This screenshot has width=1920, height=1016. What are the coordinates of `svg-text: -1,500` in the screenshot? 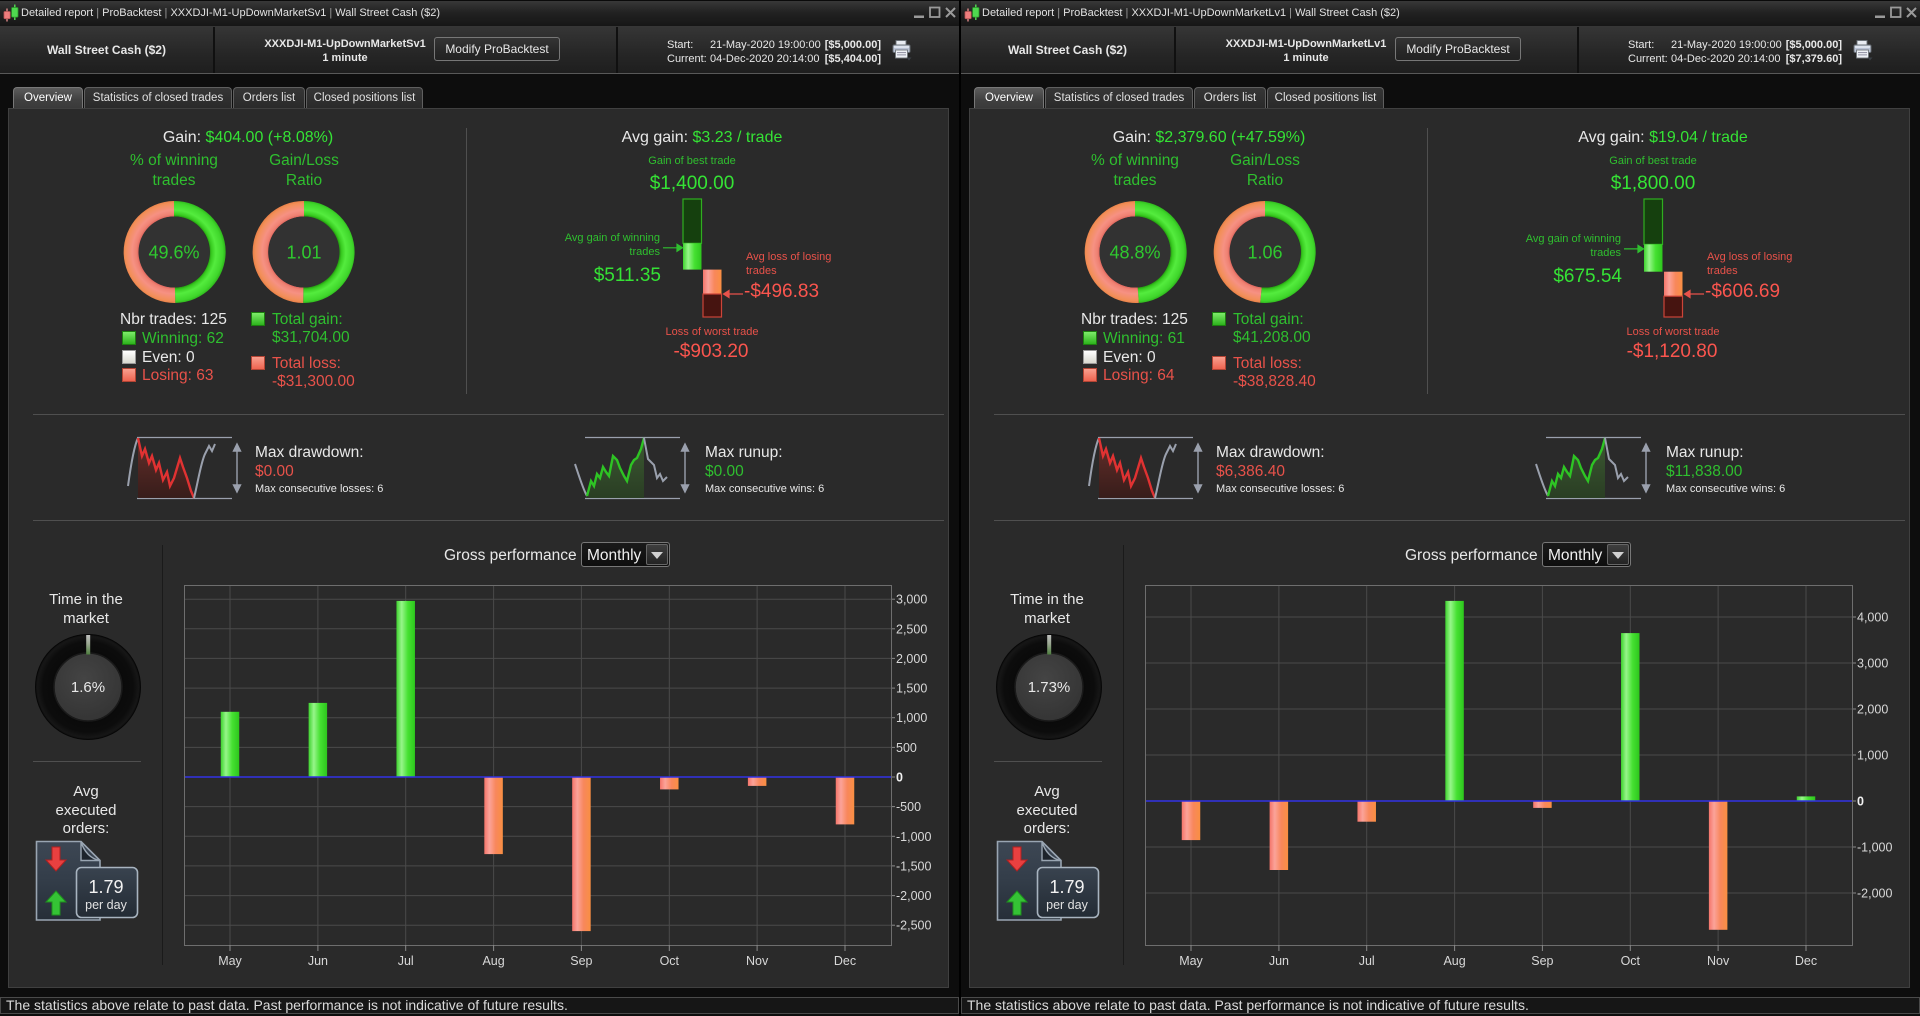 It's located at (913, 866).